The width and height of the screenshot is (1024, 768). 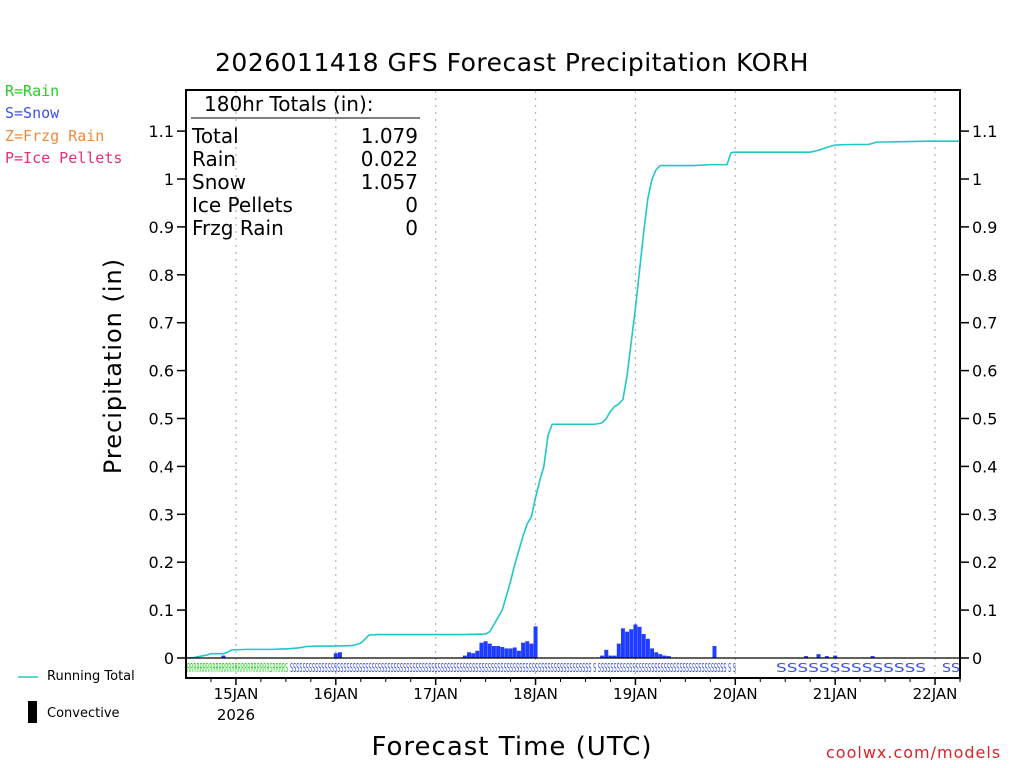 What do you see at coordinates (548, 641) in the screenshot?
I see `convective-bars` at bounding box center [548, 641].